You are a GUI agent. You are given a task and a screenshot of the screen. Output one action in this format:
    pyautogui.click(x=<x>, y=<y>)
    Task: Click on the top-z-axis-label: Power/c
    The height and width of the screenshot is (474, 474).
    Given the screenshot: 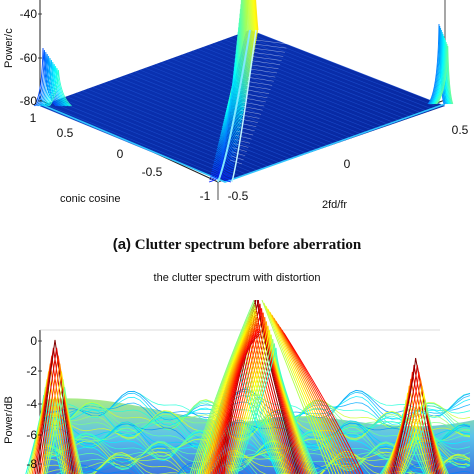 What is the action you would take?
    pyautogui.click(x=9, y=48)
    